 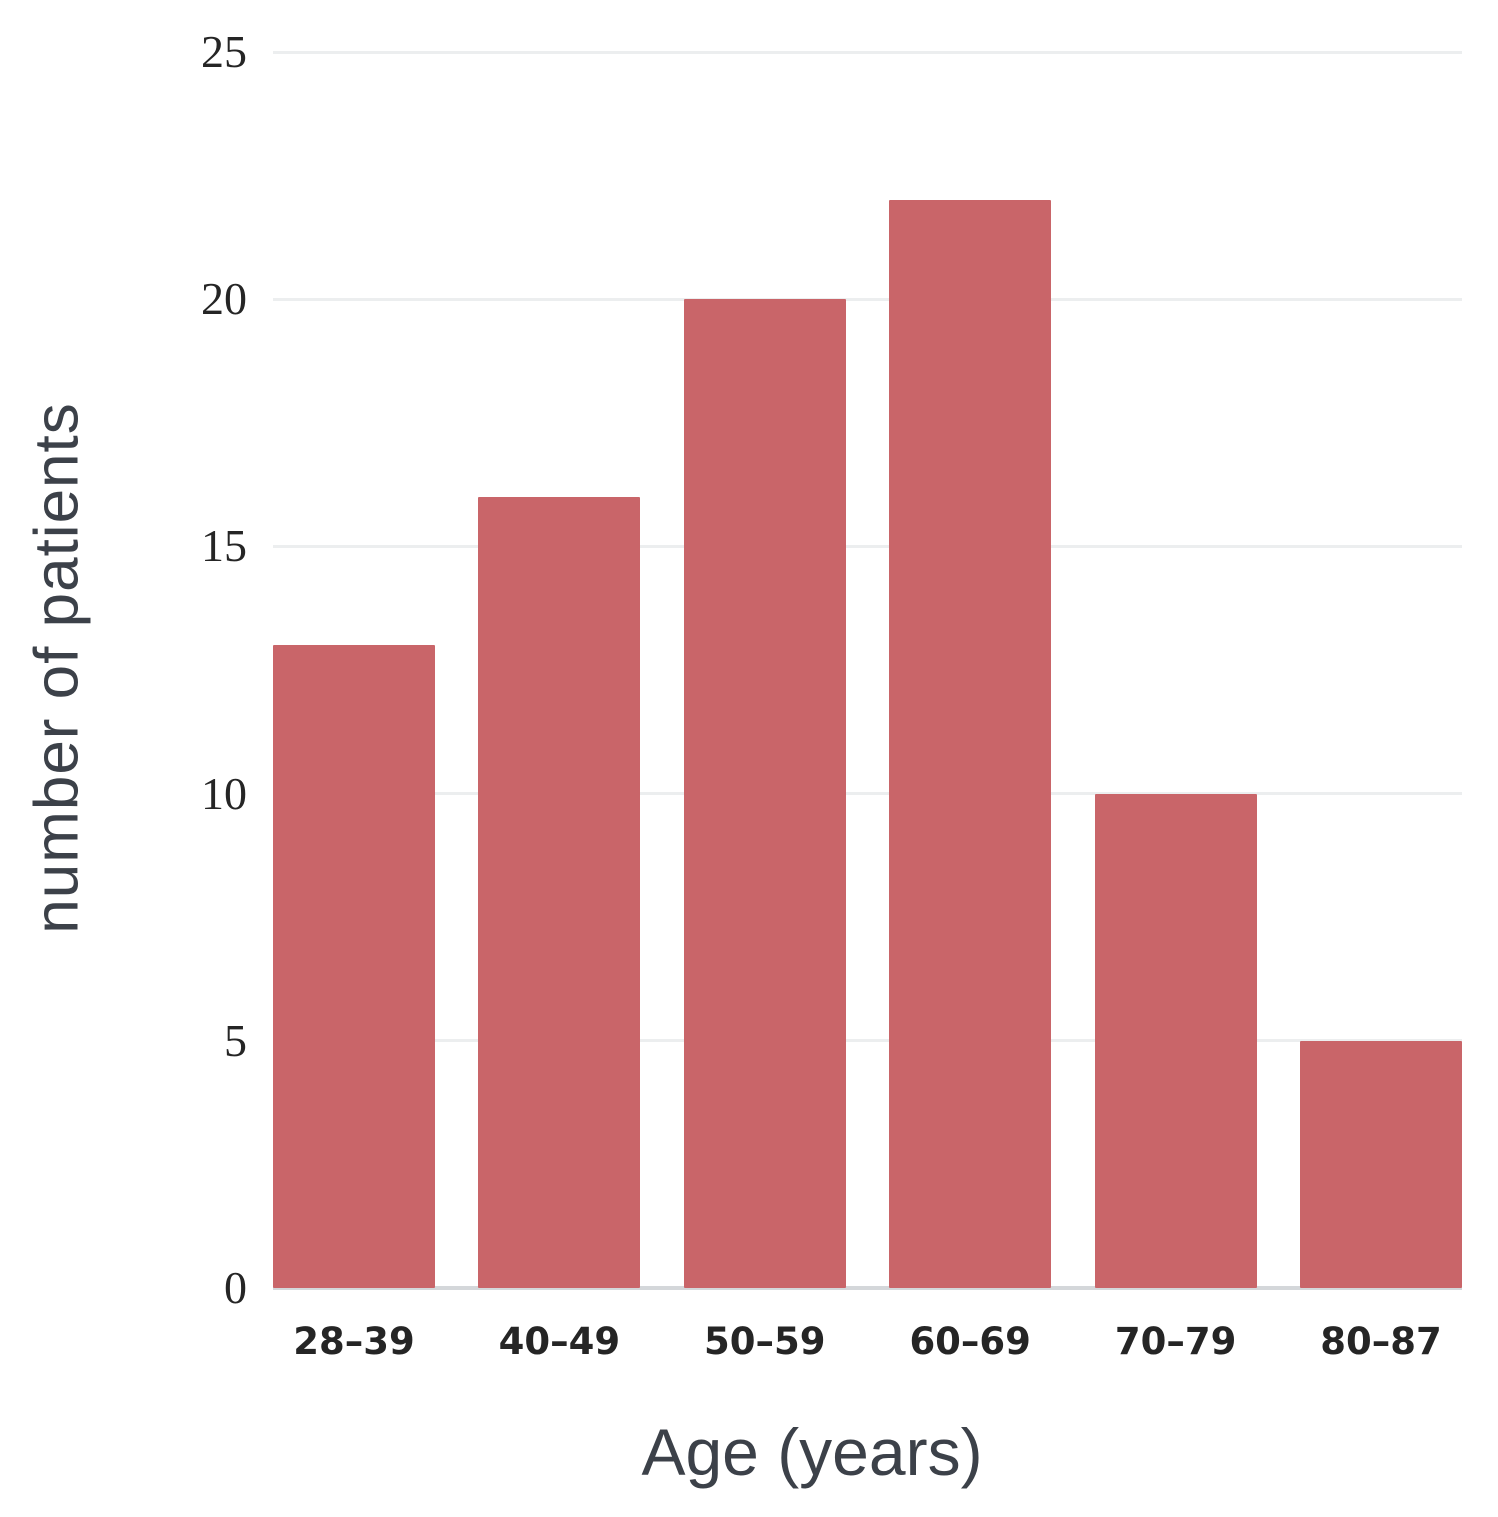 I want to click on x-tick-label: 60–69, so click(x=970, y=1341).